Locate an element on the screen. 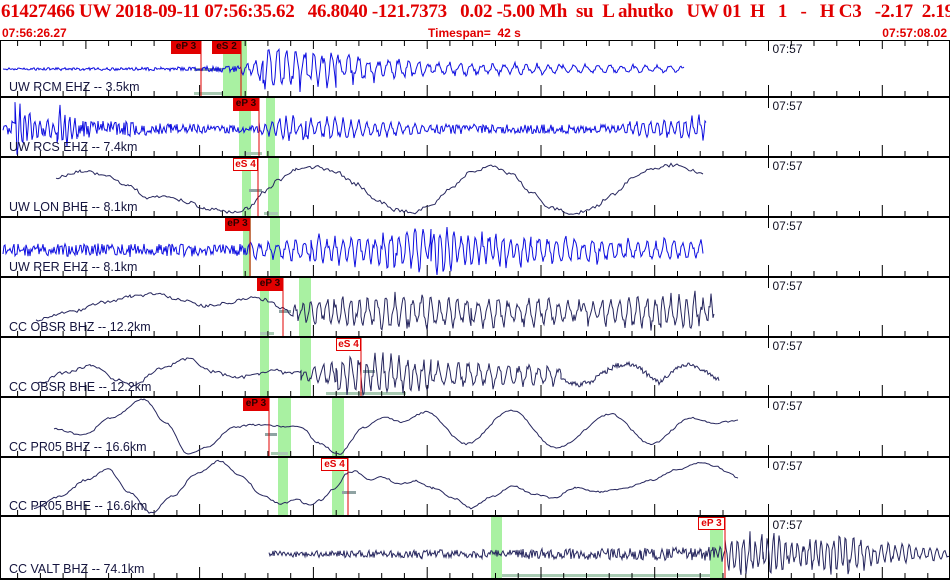  station-label: CC PR05 BHZ -- 16.6km is located at coordinates (78, 447).